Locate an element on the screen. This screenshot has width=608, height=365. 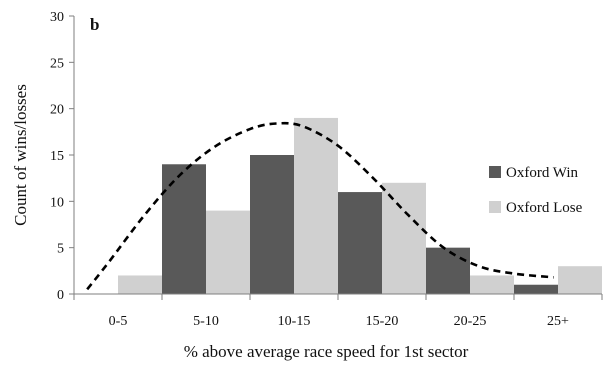
y-tick-label: 30 is located at coordinates (57, 17).